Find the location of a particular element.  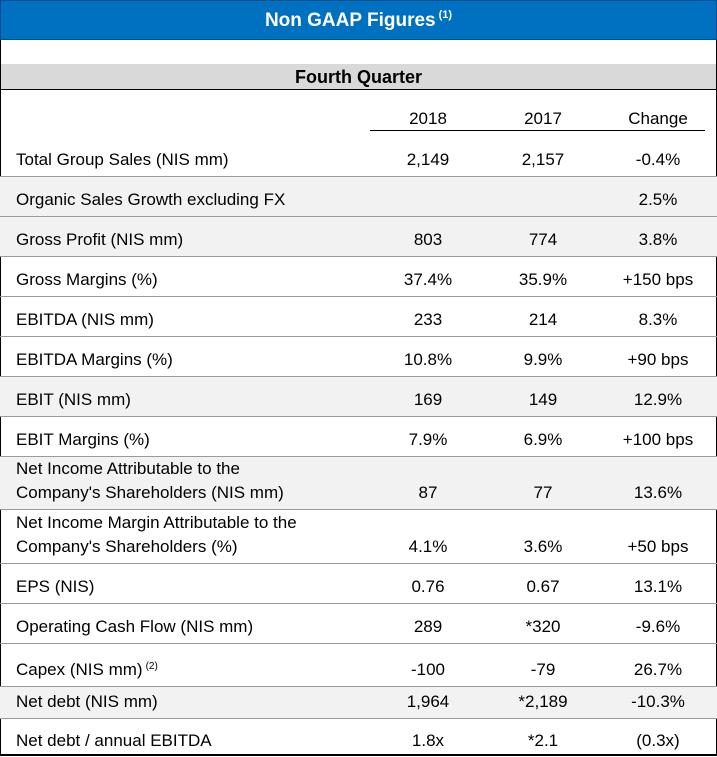

value-change: 13.1% is located at coordinates (658, 586).